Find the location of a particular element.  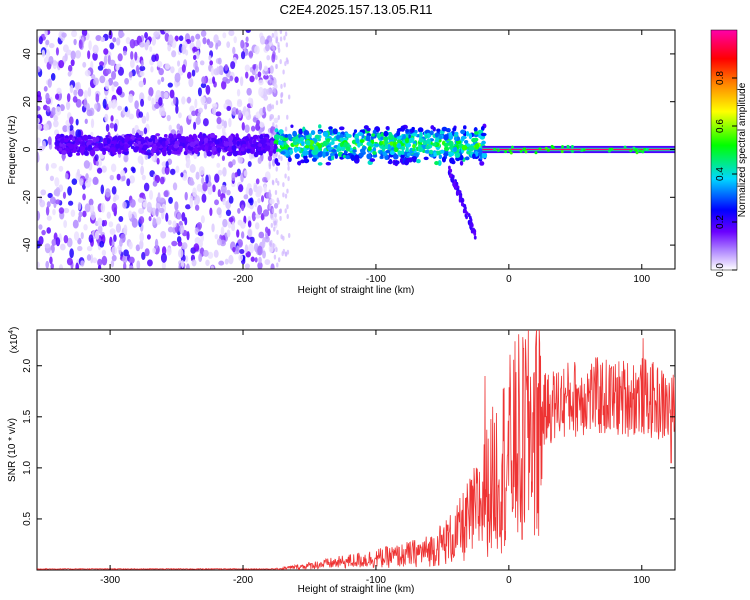

colorbar-tick-label: 0.4 is located at coordinates (720, 174).